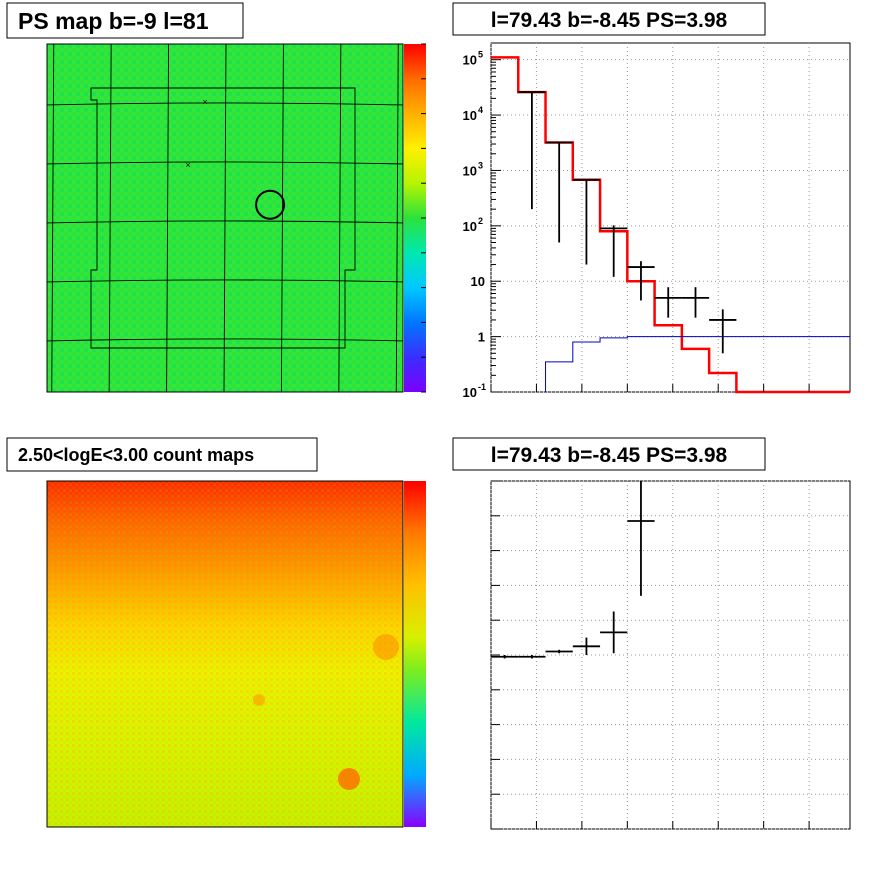 The height and width of the screenshot is (872, 896). What do you see at coordinates (113, 21) in the screenshot?
I see `title-top-left: PS map b=-9 l=81` at bounding box center [113, 21].